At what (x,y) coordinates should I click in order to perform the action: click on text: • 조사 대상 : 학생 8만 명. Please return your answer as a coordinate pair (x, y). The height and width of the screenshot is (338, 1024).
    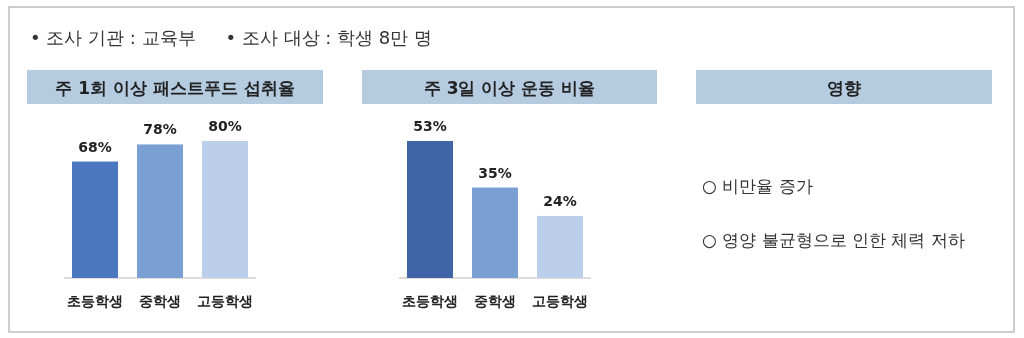
    Looking at the image, I should click on (329, 37).